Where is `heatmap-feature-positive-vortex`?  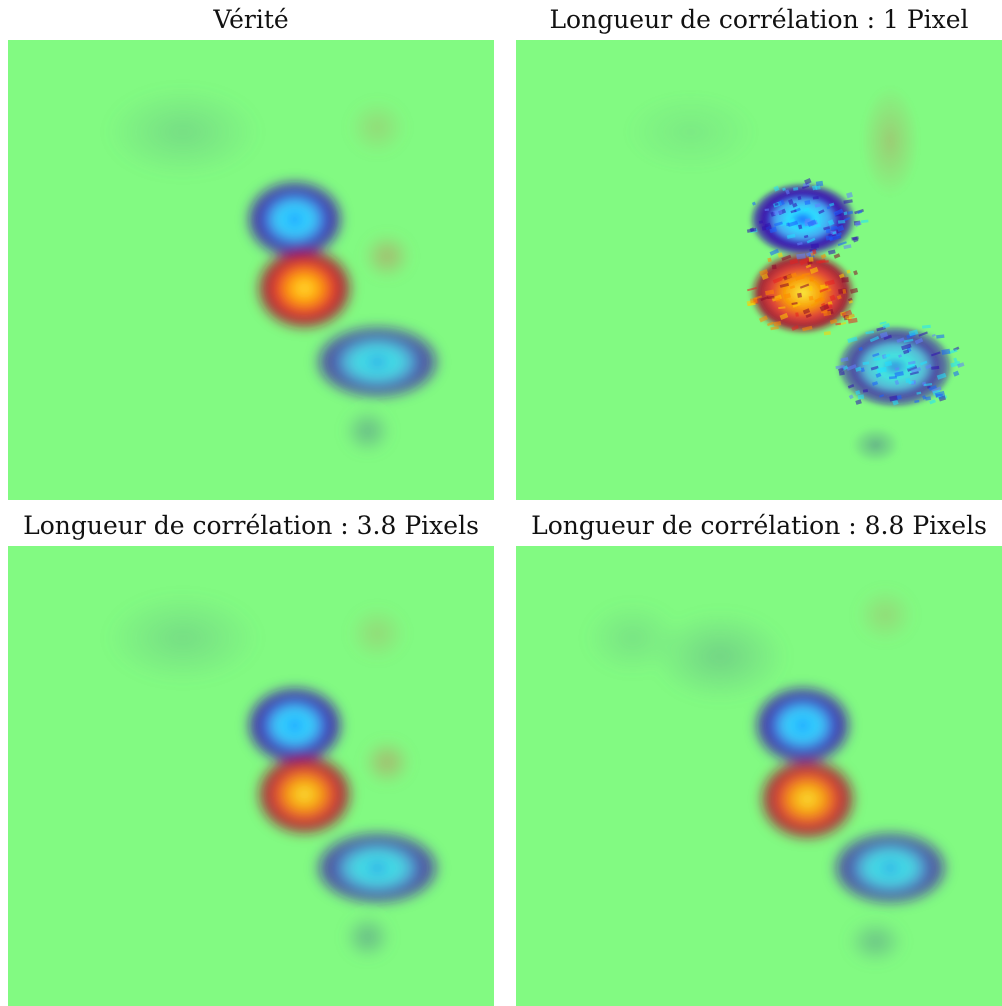 heatmap-feature-positive-vortex is located at coordinates (304, 794).